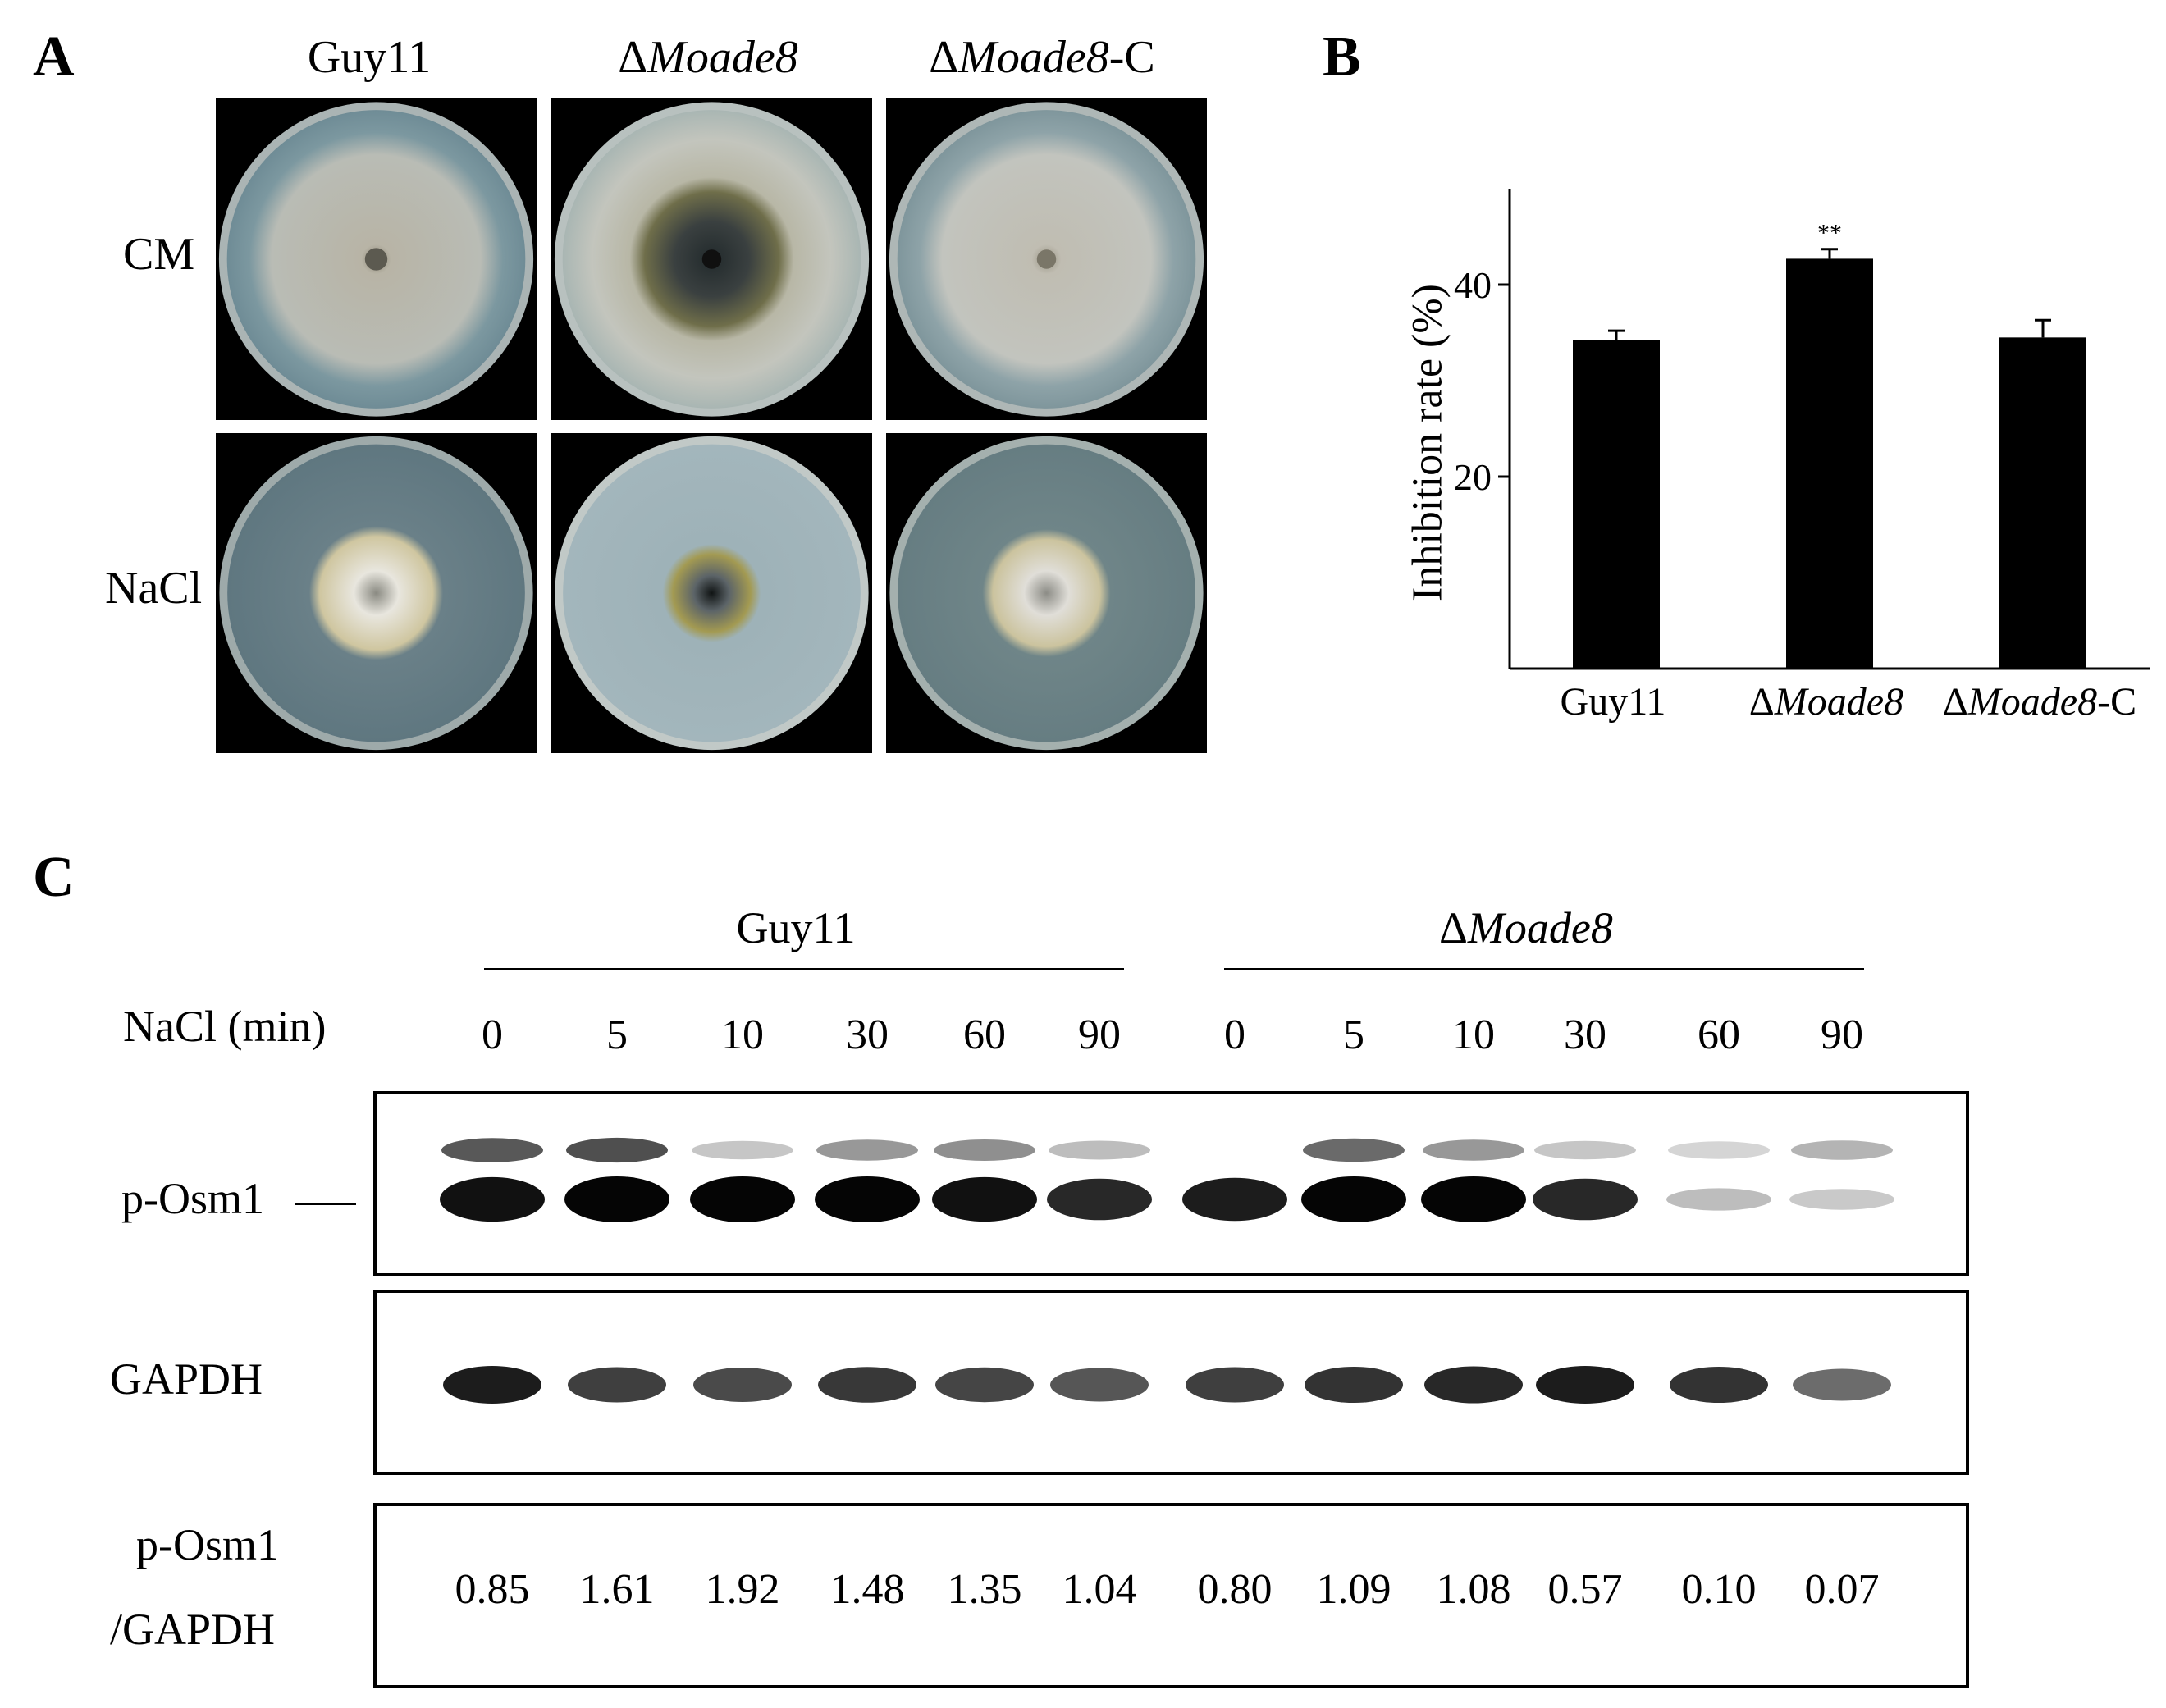 This screenshot has width=2166, height=1708. I want to click on xlabel-suffix: Guy11, so click(1613, 702).